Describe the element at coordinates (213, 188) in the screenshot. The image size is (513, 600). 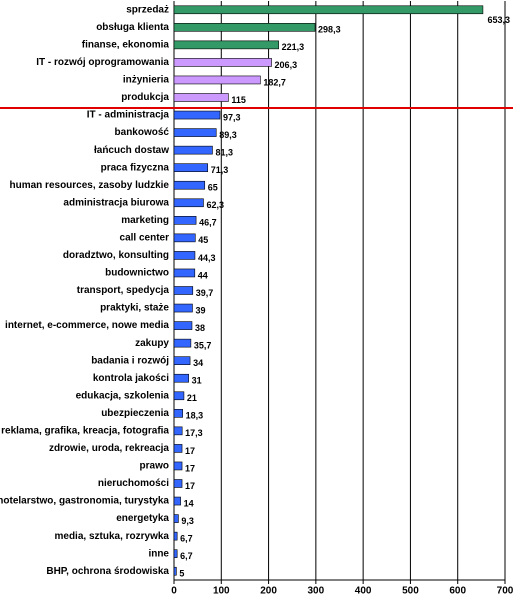
I see `value-label: 65` at that location.